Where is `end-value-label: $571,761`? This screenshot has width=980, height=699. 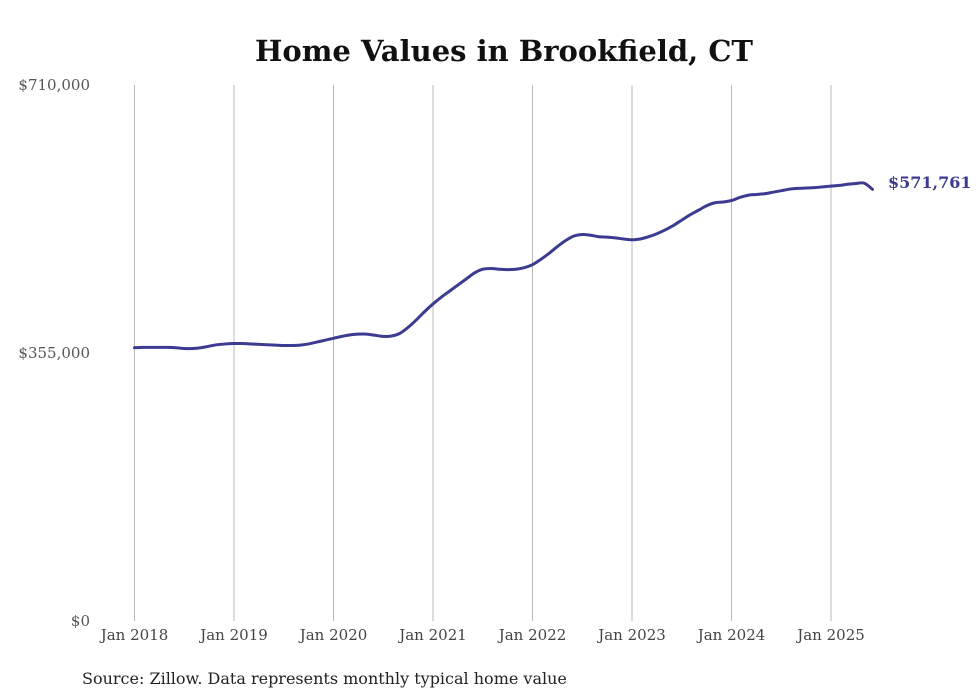
end-value-label: $571,761 is located at coordinates (930, 182).